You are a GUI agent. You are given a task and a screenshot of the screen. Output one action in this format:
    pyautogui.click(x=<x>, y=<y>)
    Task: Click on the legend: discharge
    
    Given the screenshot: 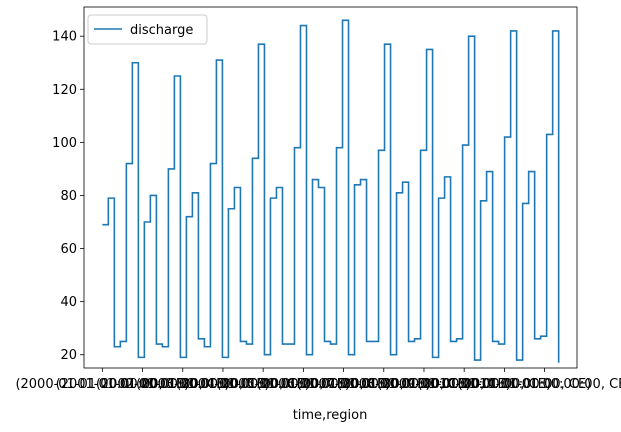 What is the action you would take?
    pyautogui.click(x=147, y=29)
    